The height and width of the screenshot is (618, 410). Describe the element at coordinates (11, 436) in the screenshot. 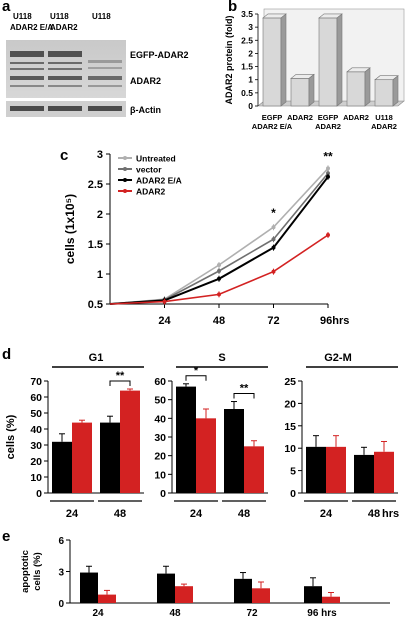

I see `y-axis-label: cells (%)` at that location.